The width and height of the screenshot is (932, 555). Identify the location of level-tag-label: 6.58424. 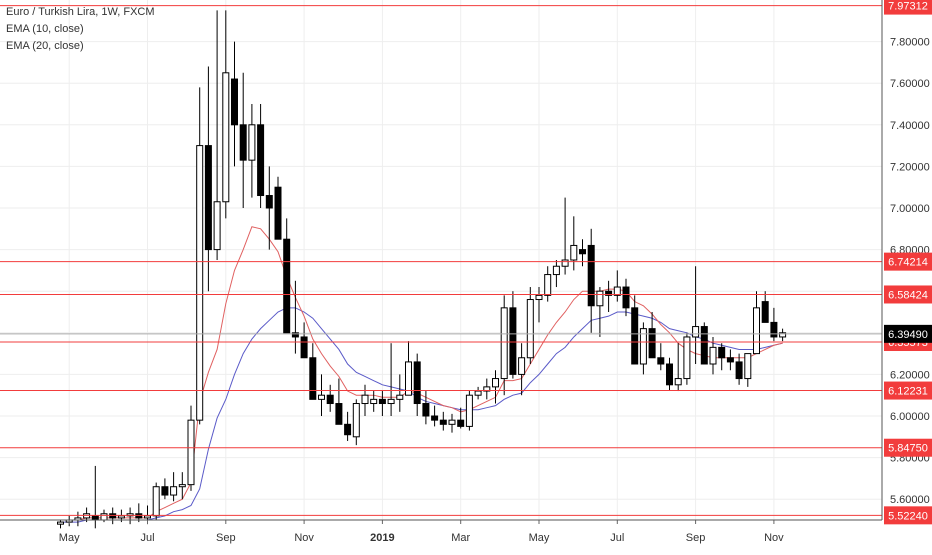
(908, 295).